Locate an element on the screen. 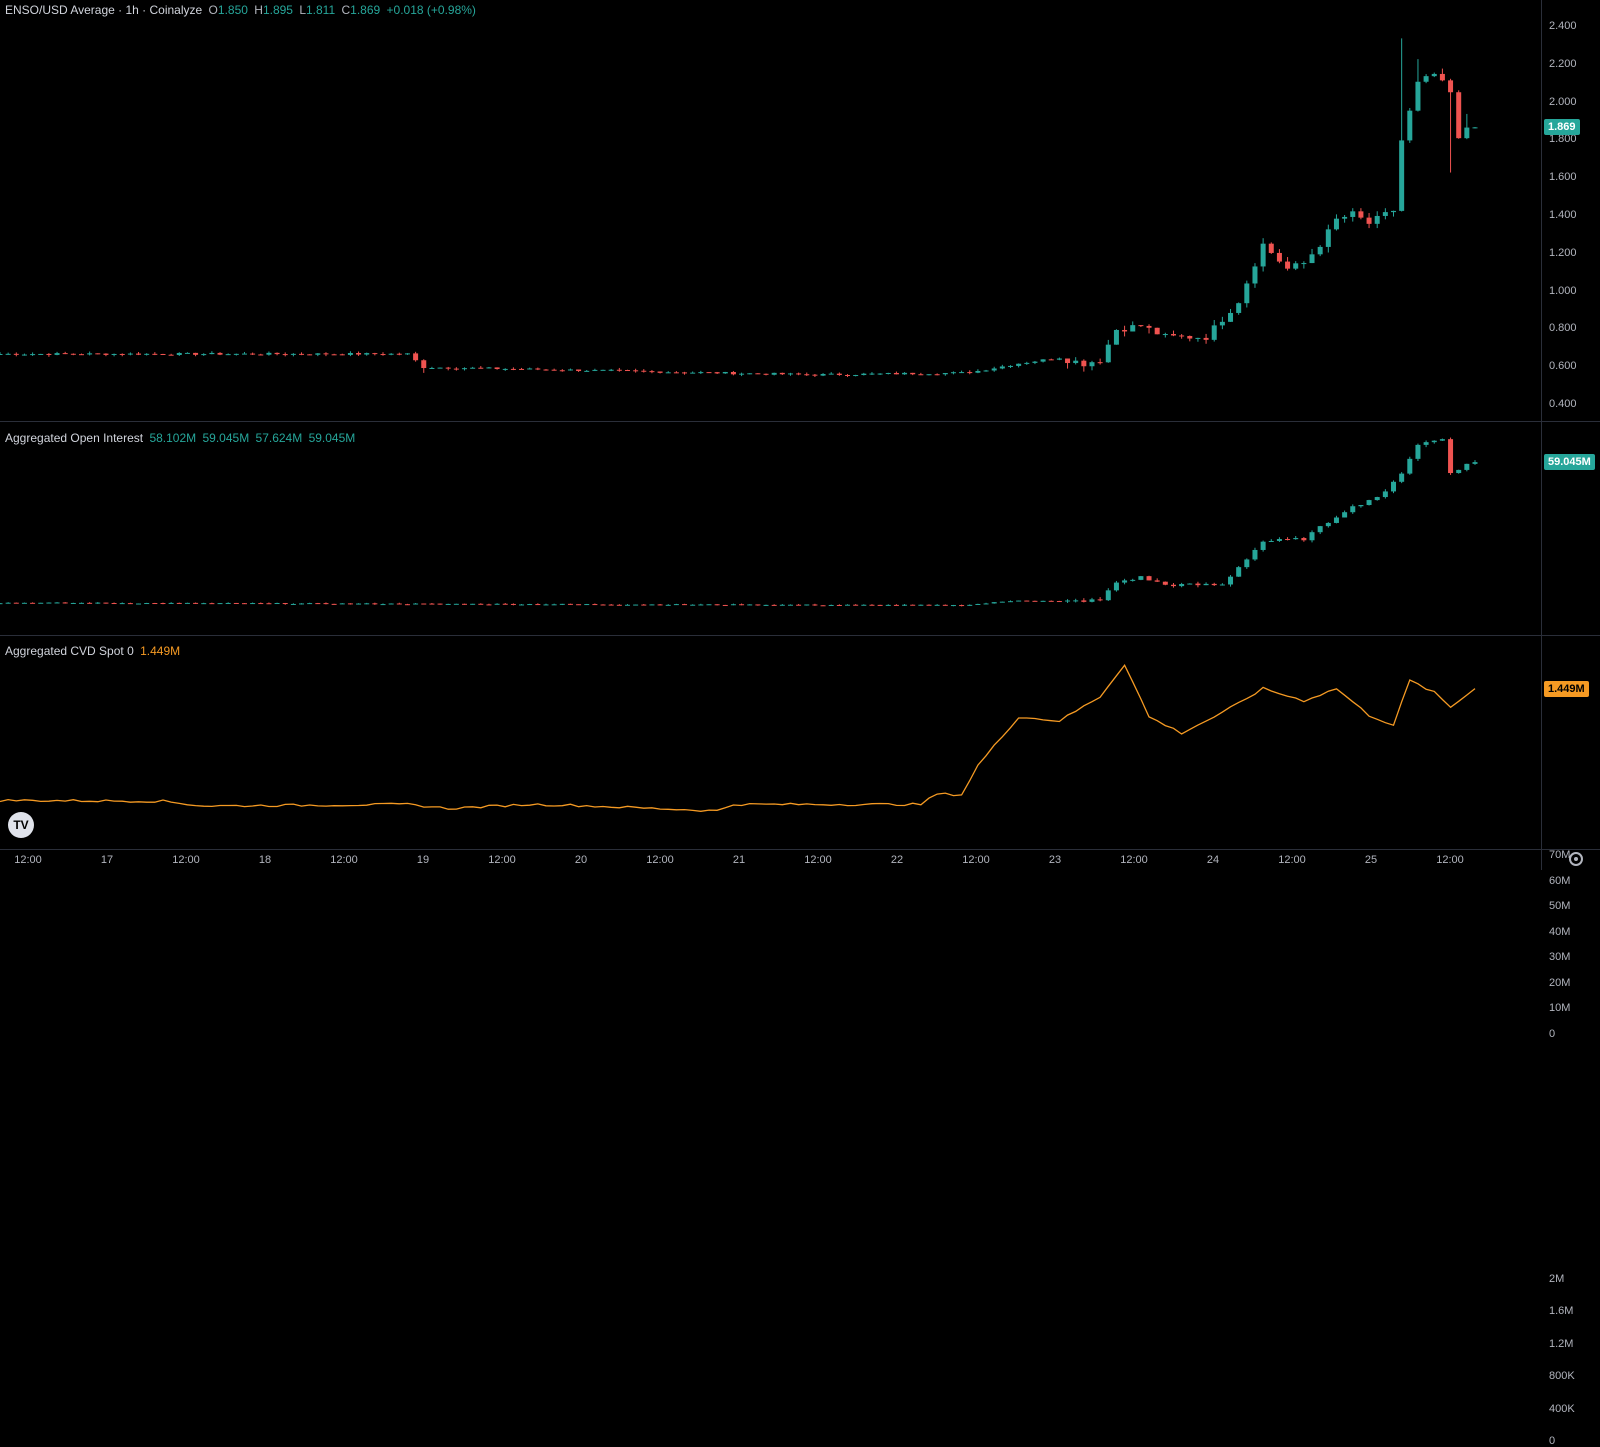 The width and height of the screenshot is (1600, 1447). time-tick-label: 12:00 is located at coordinates (1134, 860).